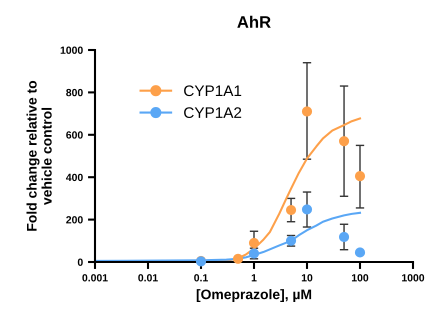 Image resolution: width=440 pixels, height=318 pixels. What do you see at coordinates (80, 262) in the screenshot?
I see `y-tick-label: 0` at bounding box center [80, 262].